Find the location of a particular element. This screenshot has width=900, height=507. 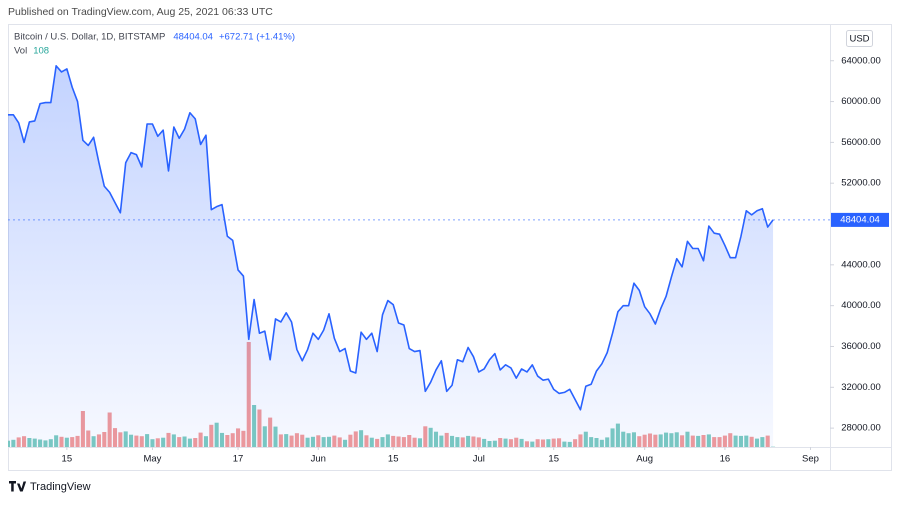

y-tick-label: 60000.00 is located at coordinates (861, 101).